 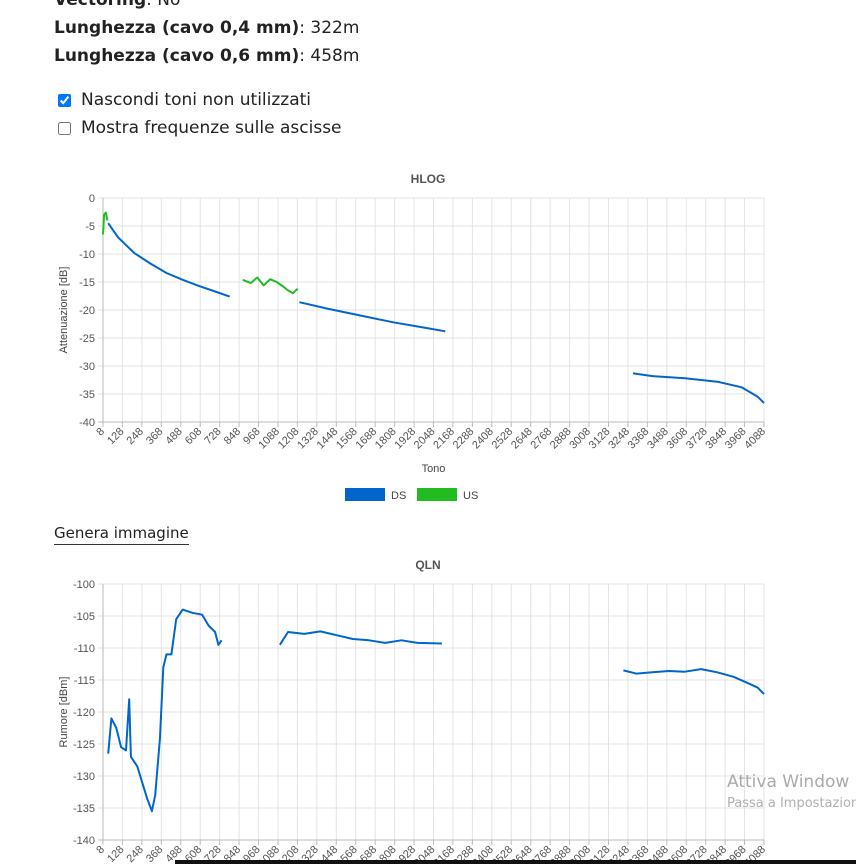 What do you see at coordinates (177, 56) in the screenshot?
I see `length-06-label: Lunghezza (cavo 0,6 mm)` at bounding box center [177, 56].